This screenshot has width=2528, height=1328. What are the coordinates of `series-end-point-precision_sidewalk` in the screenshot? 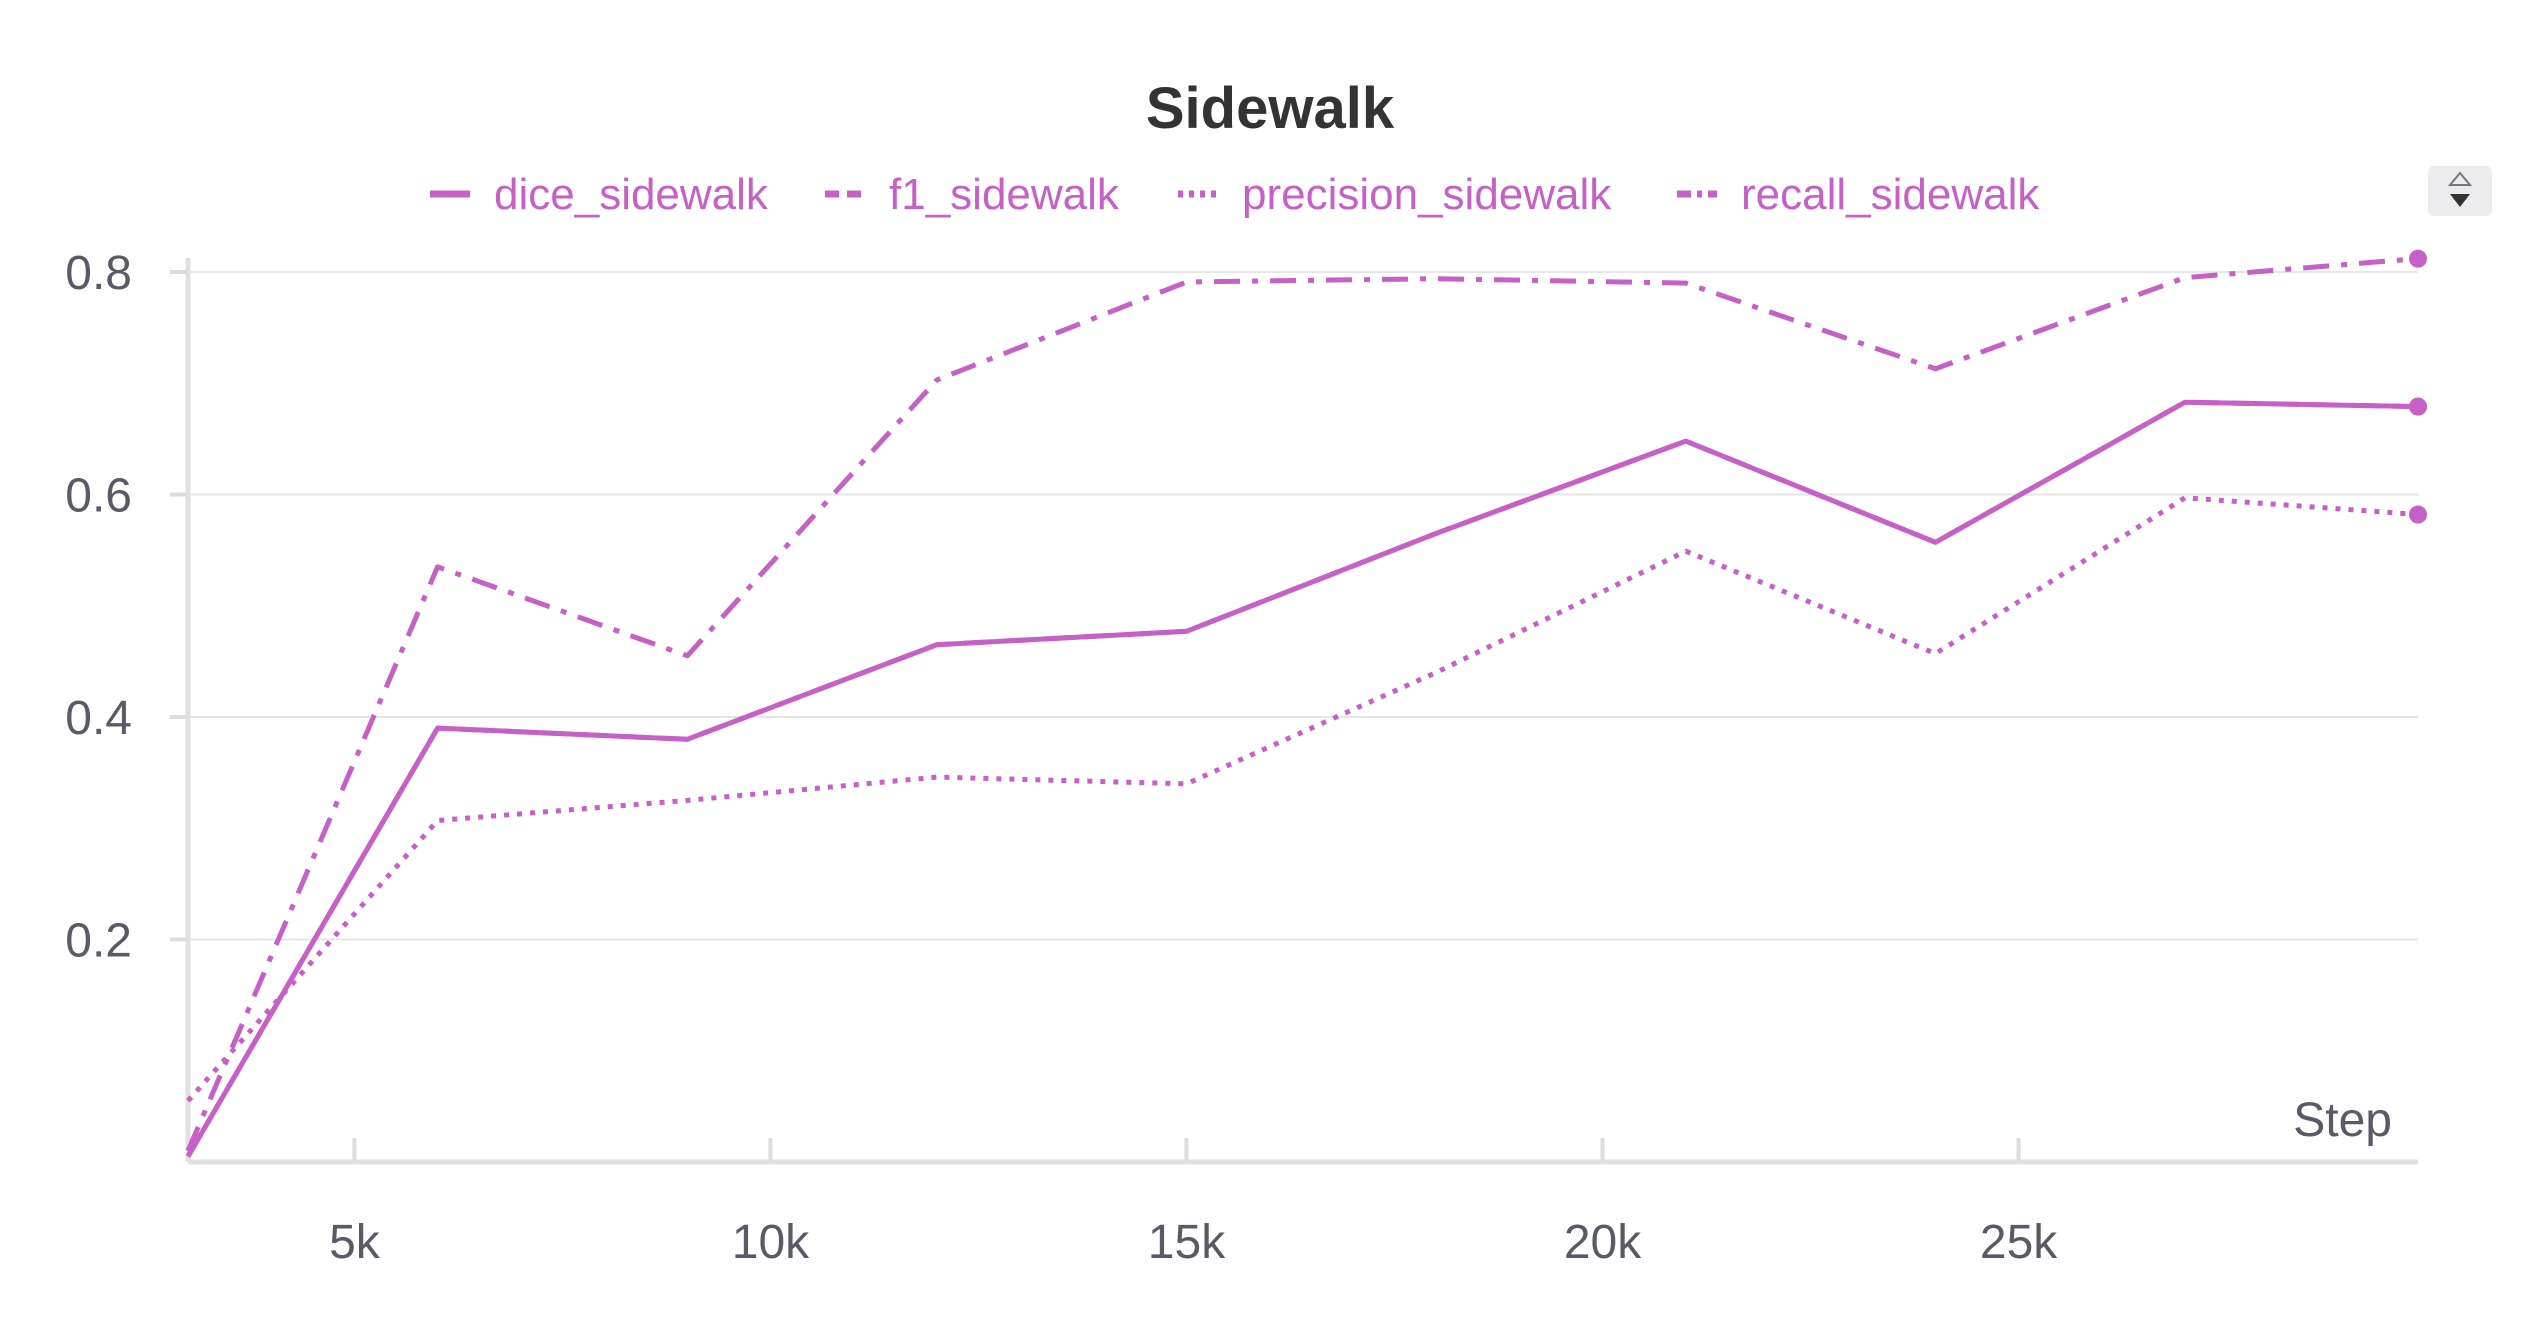 It's located at (2418, 514).